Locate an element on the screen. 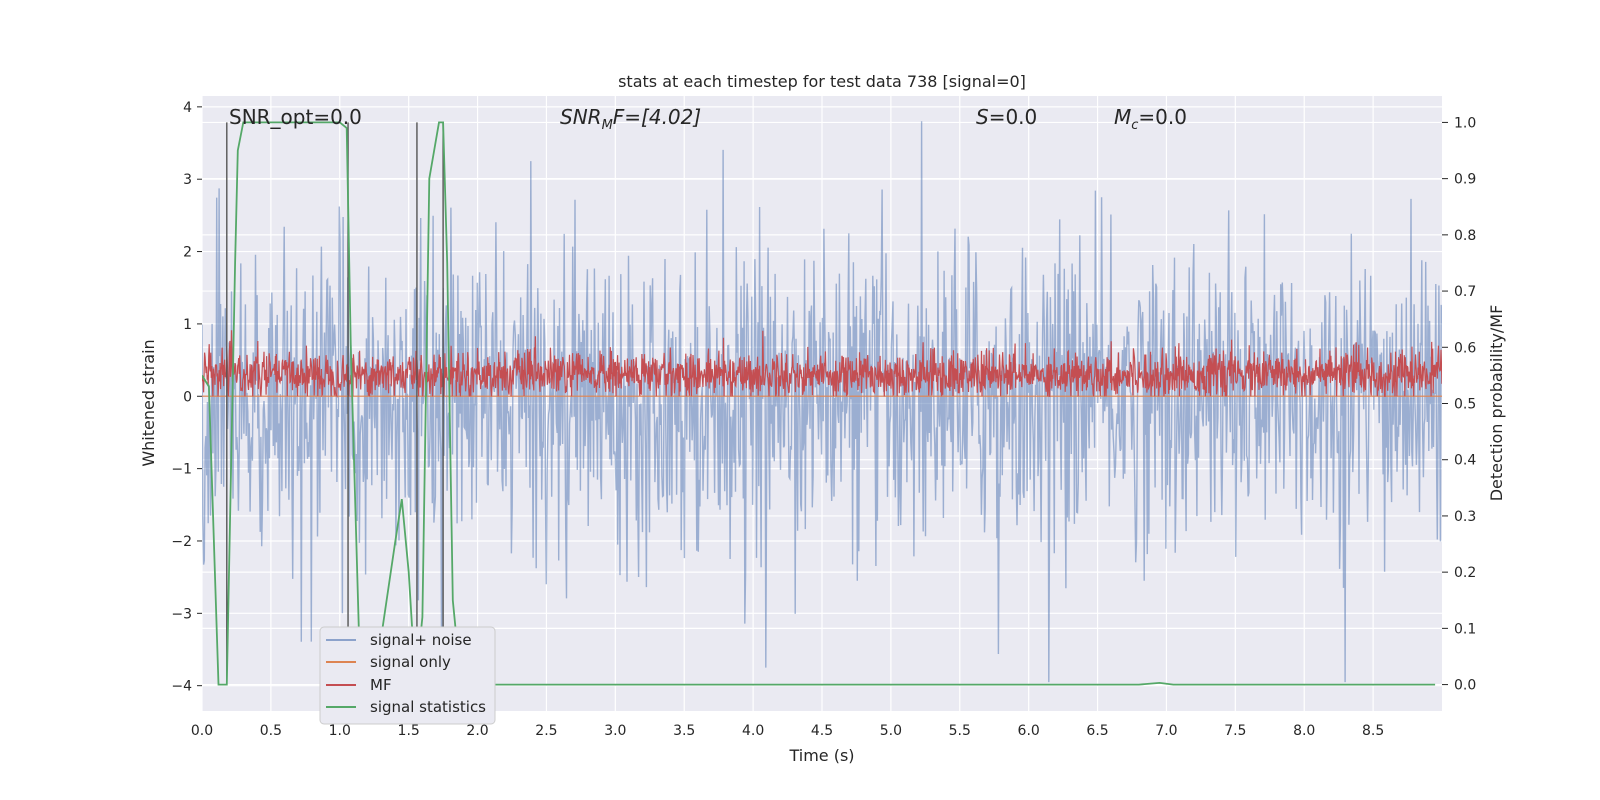  y2-axis-label: Detection probability/MF is located at coordinates (1496, 403).